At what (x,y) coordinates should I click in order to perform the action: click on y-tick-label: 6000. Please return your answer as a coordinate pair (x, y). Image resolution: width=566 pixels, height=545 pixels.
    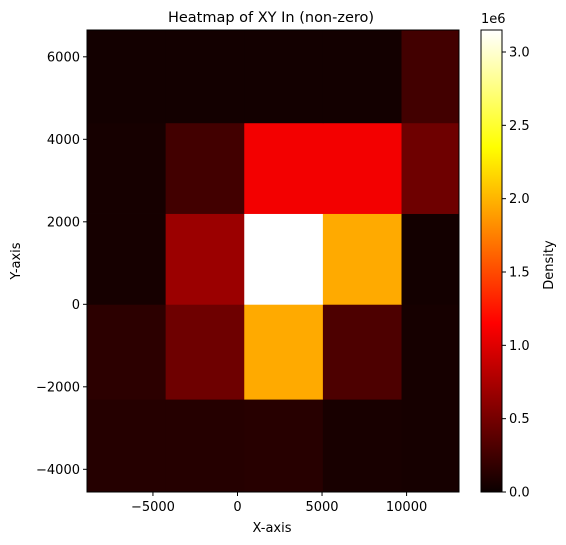
    Looking at the image, I should click on (63, 57).